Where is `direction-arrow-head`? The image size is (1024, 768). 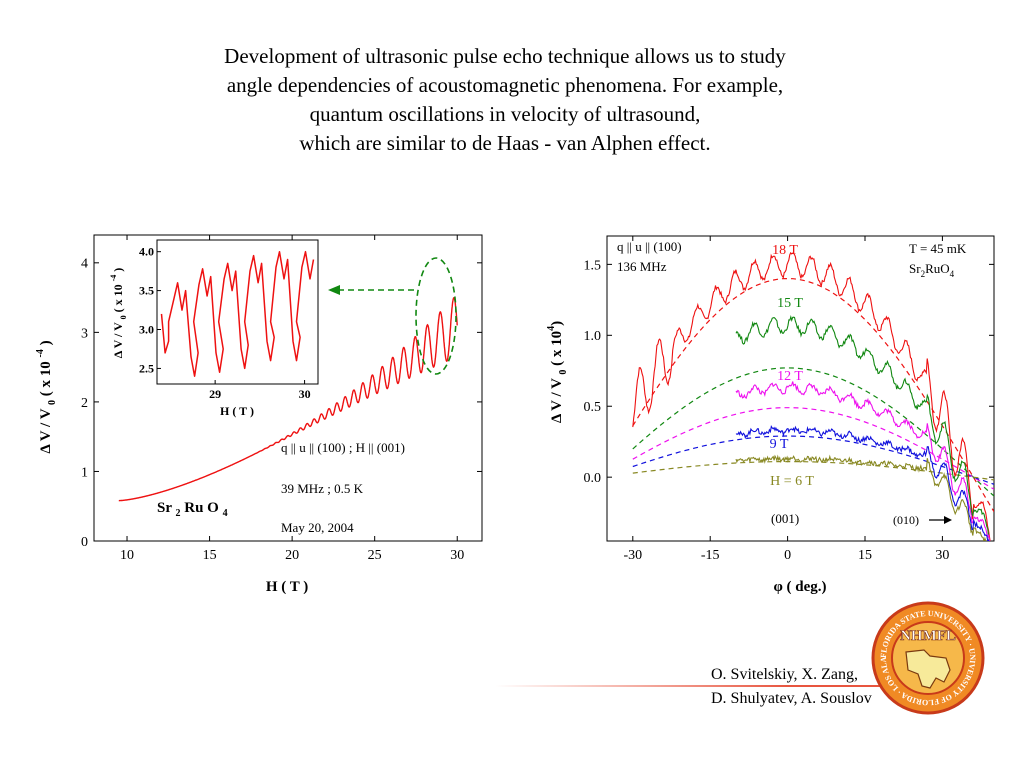
direction-arrow-head is located at coordinates (948, 520).